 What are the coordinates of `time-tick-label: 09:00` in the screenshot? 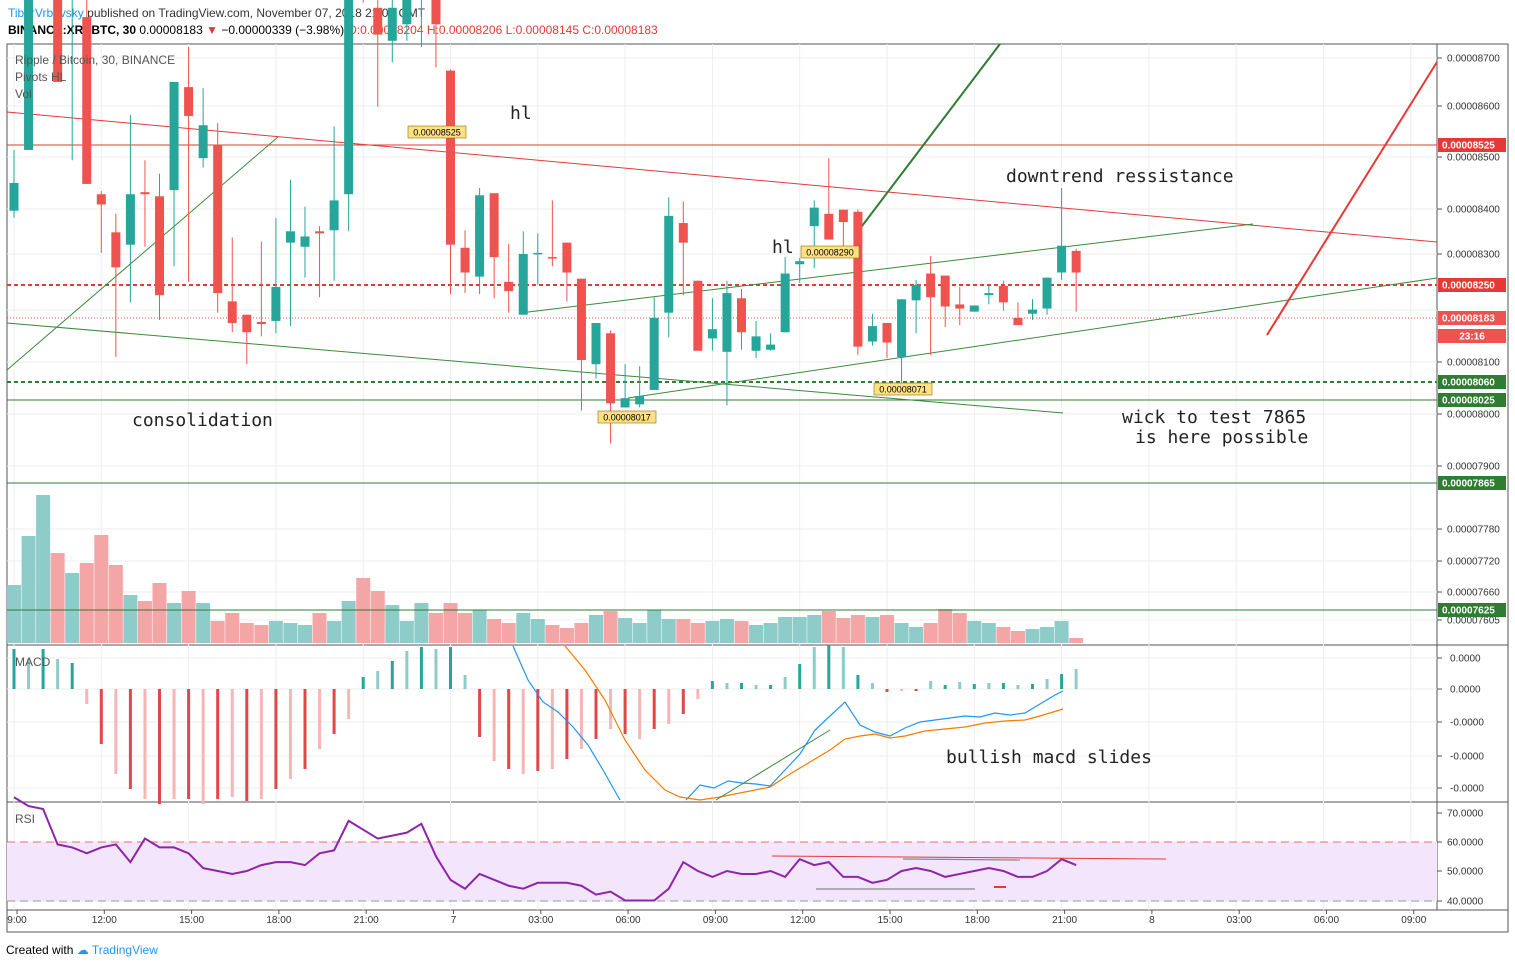 It's located at (715, 920).